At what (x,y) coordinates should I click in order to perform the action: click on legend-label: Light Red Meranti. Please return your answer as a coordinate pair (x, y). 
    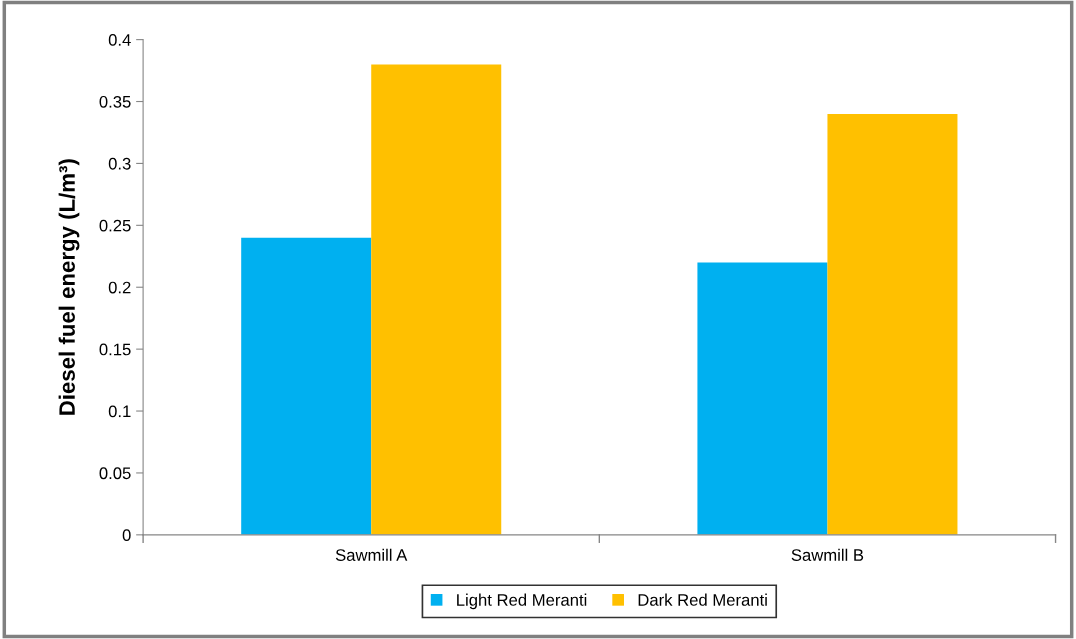
    Looking at the image, I should click on (522, 601).